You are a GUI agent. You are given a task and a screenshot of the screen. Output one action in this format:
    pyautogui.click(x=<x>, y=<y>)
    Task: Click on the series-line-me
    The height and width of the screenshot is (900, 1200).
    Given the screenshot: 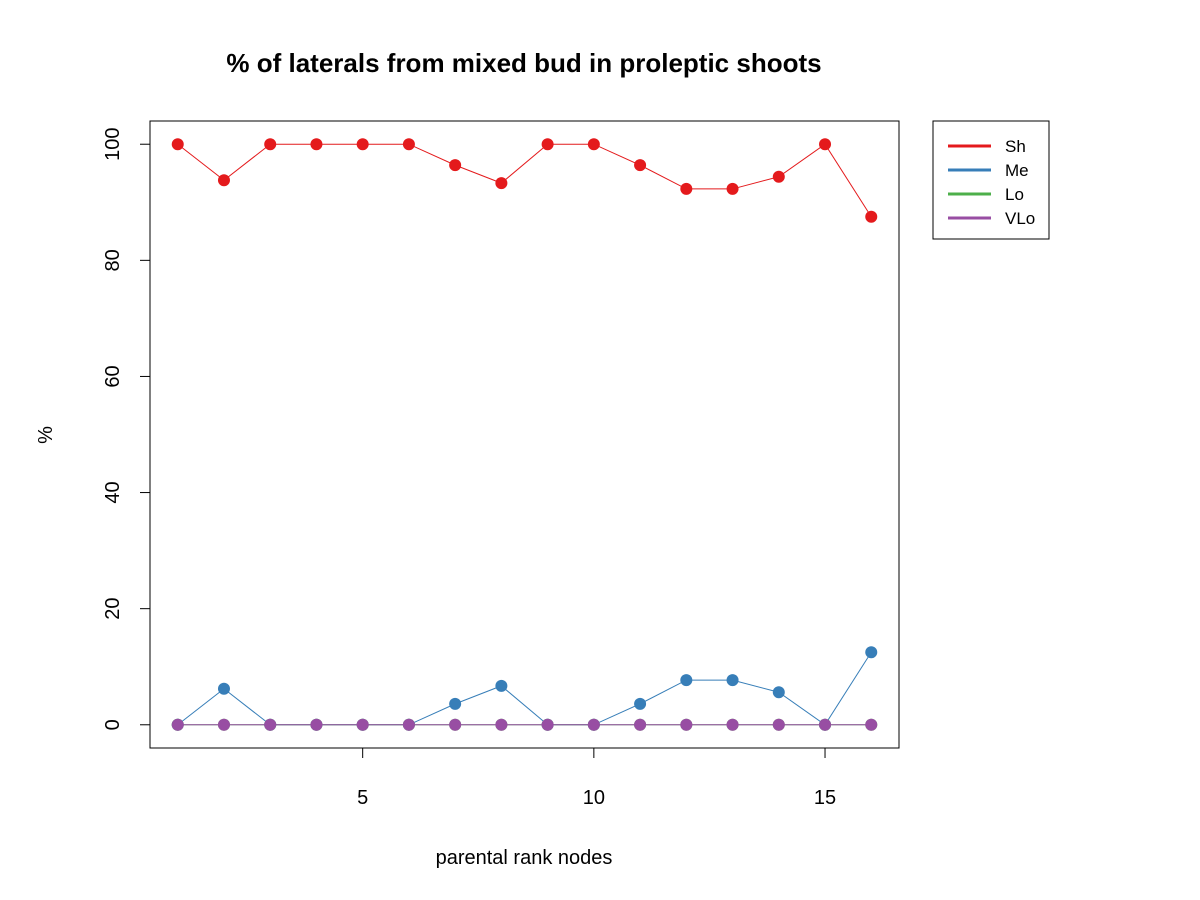 What is the action you would take?
    pyautogui.click(x=524, y=688)
    